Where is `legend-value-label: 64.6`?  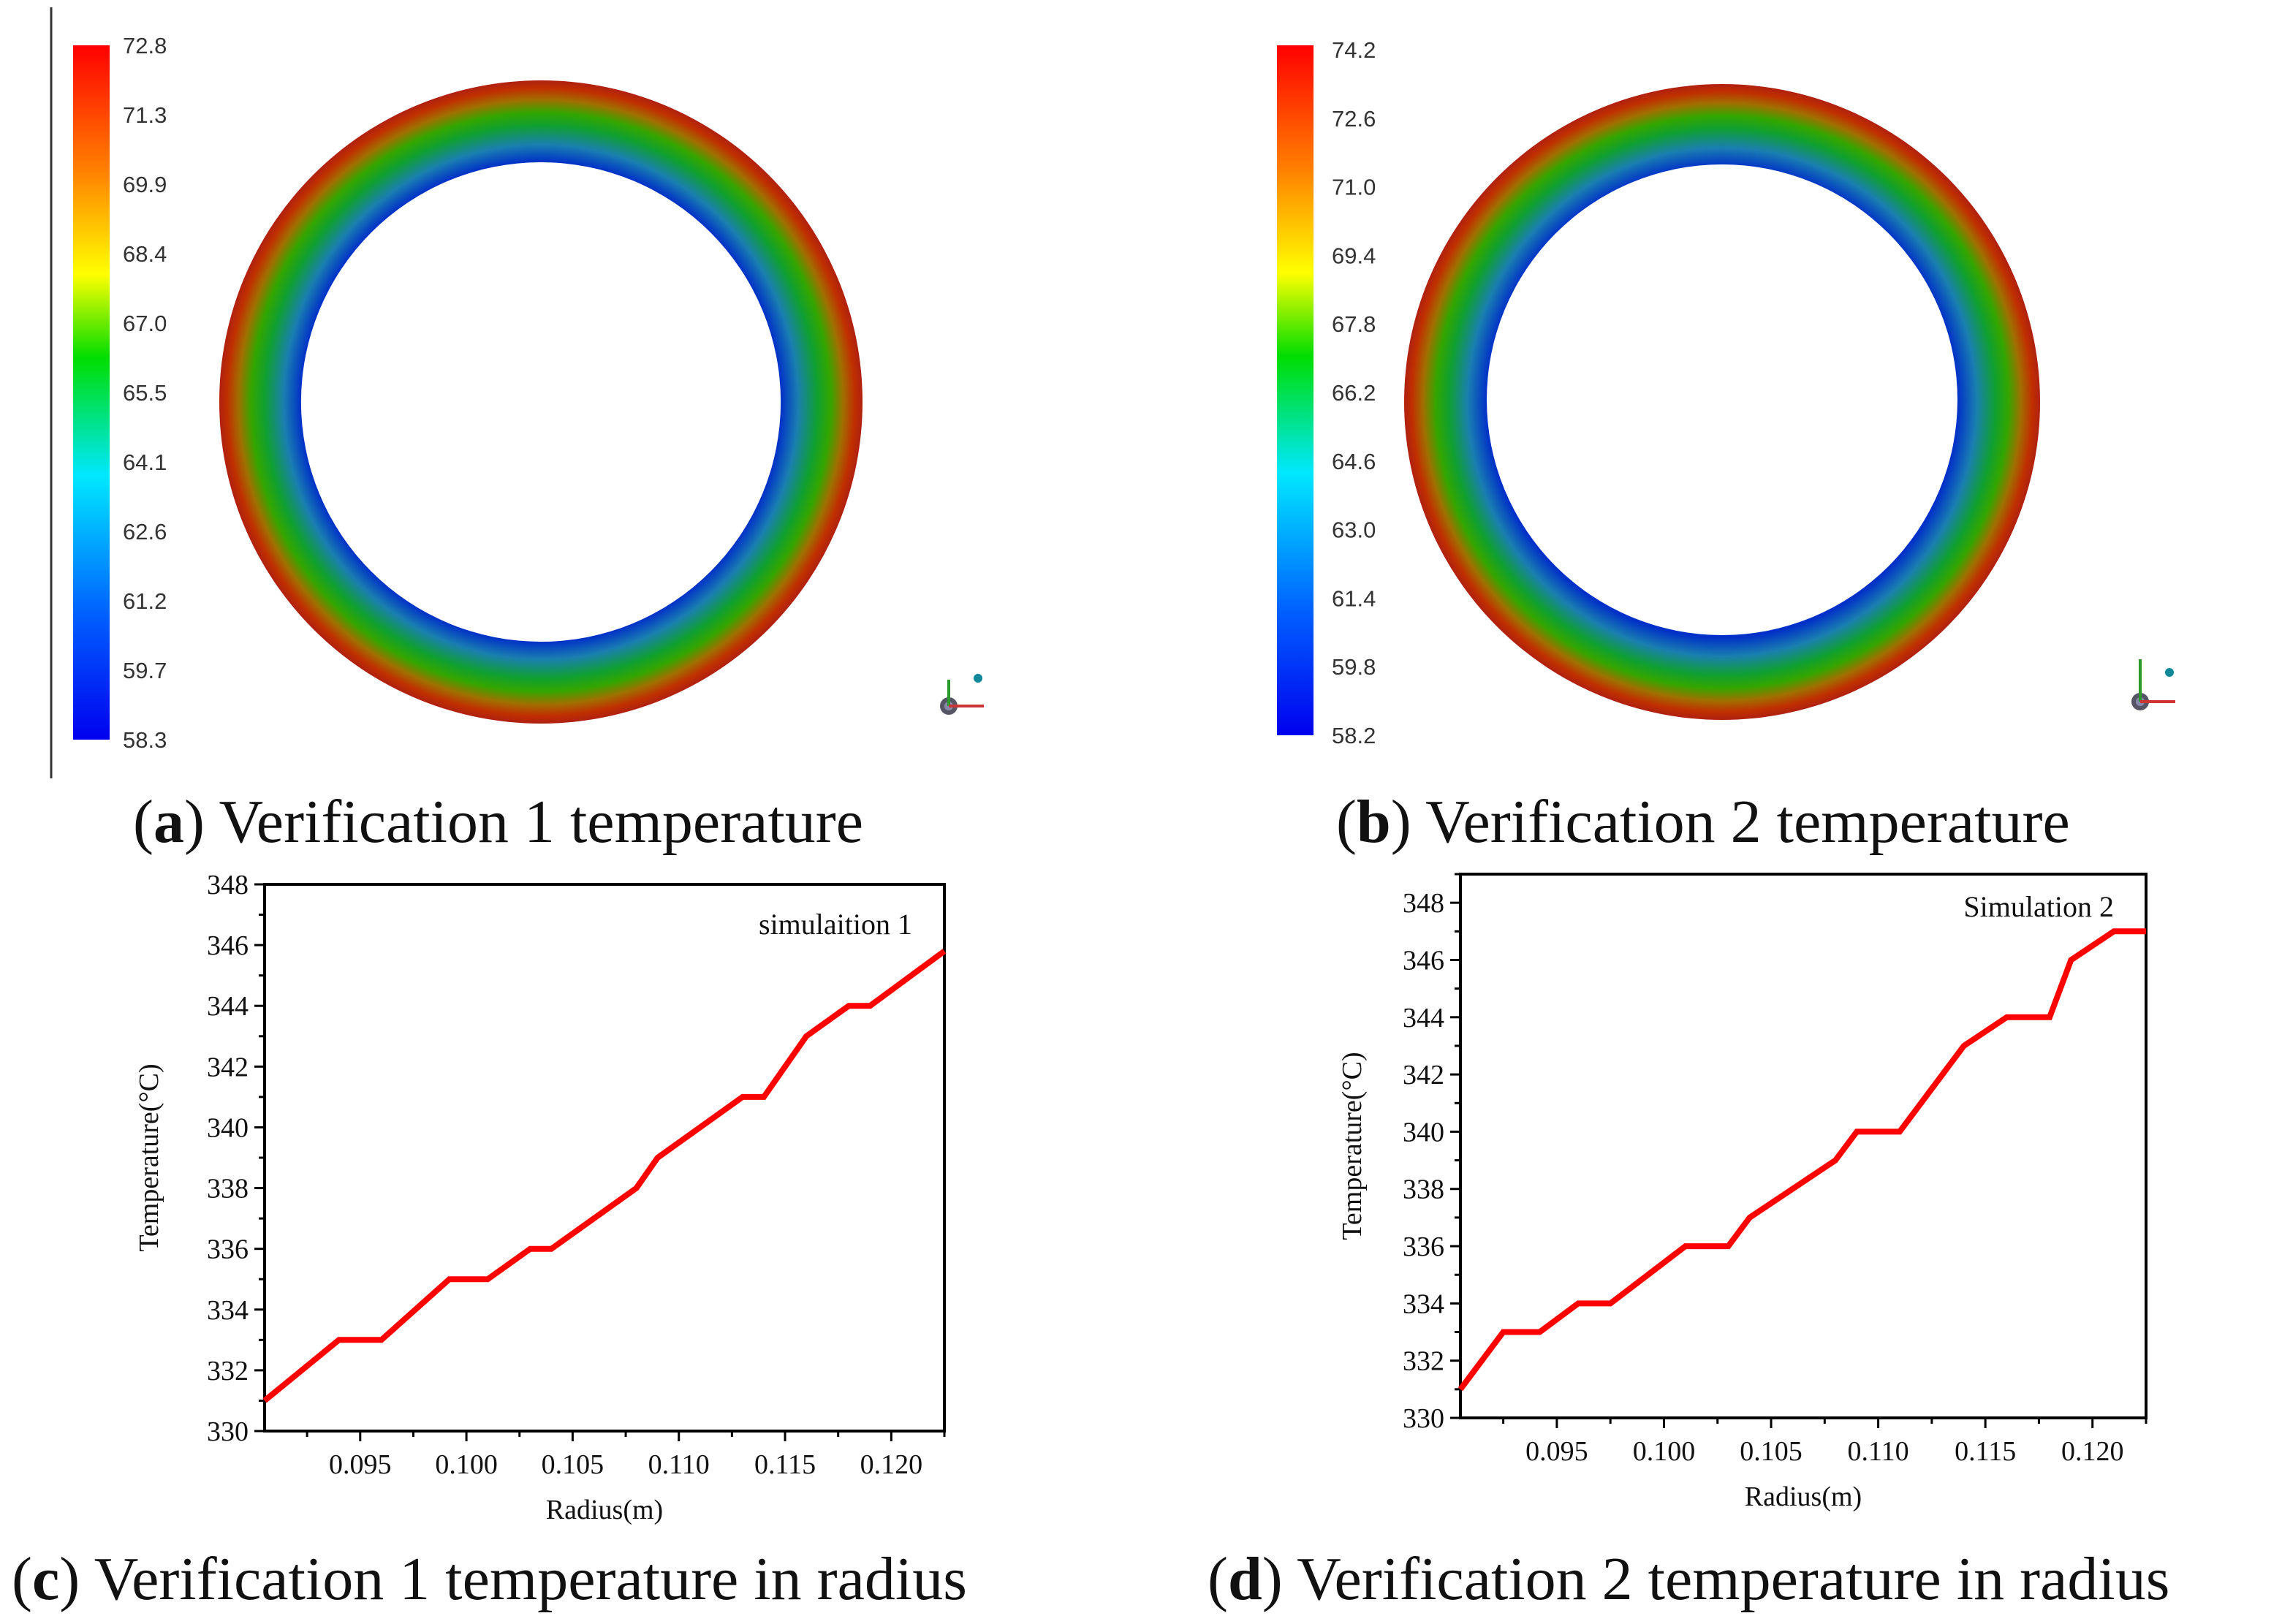
legend-value-label: 64.6 is located at coordinates (1354, 461).